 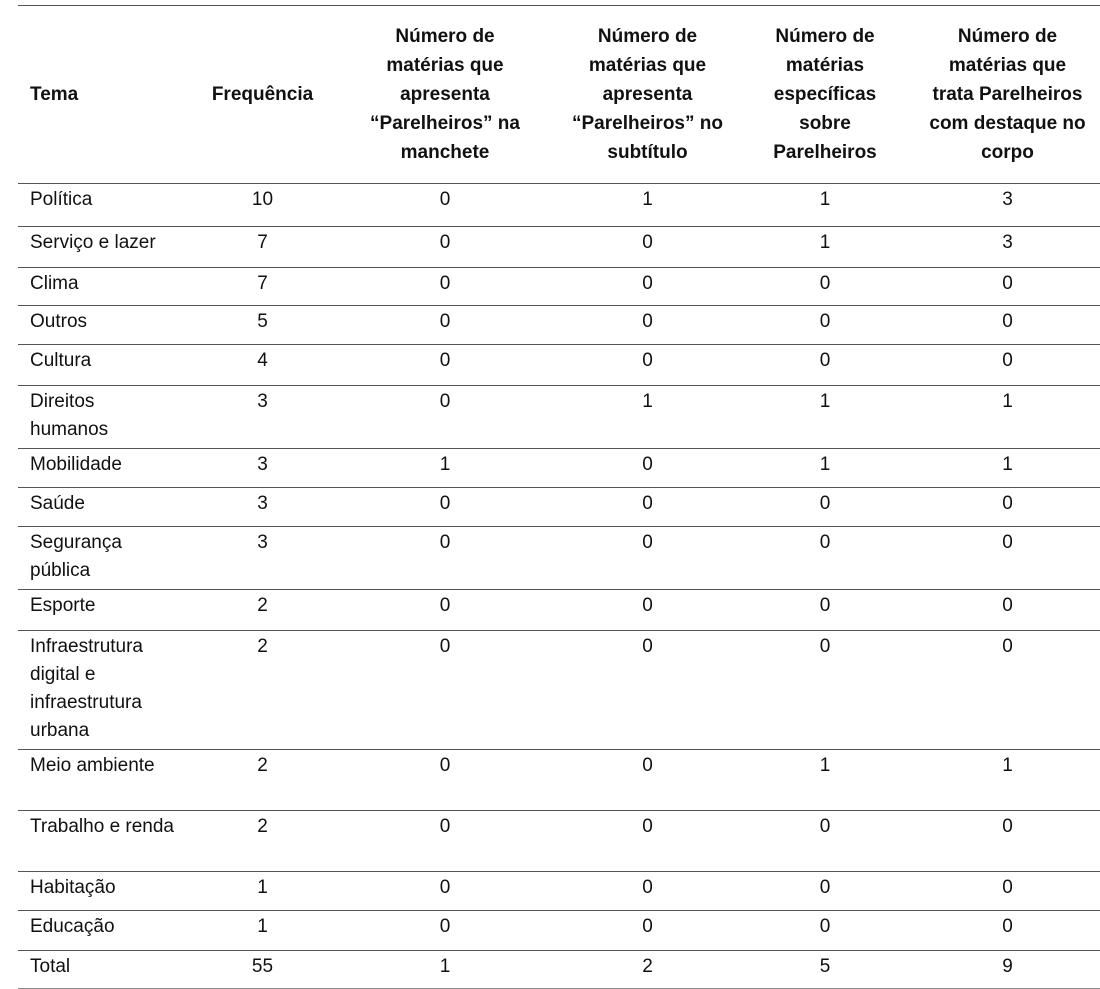 I want to click on table-row: Meio ambiente 2 0 0 1 1, so click(x=559, y=780).